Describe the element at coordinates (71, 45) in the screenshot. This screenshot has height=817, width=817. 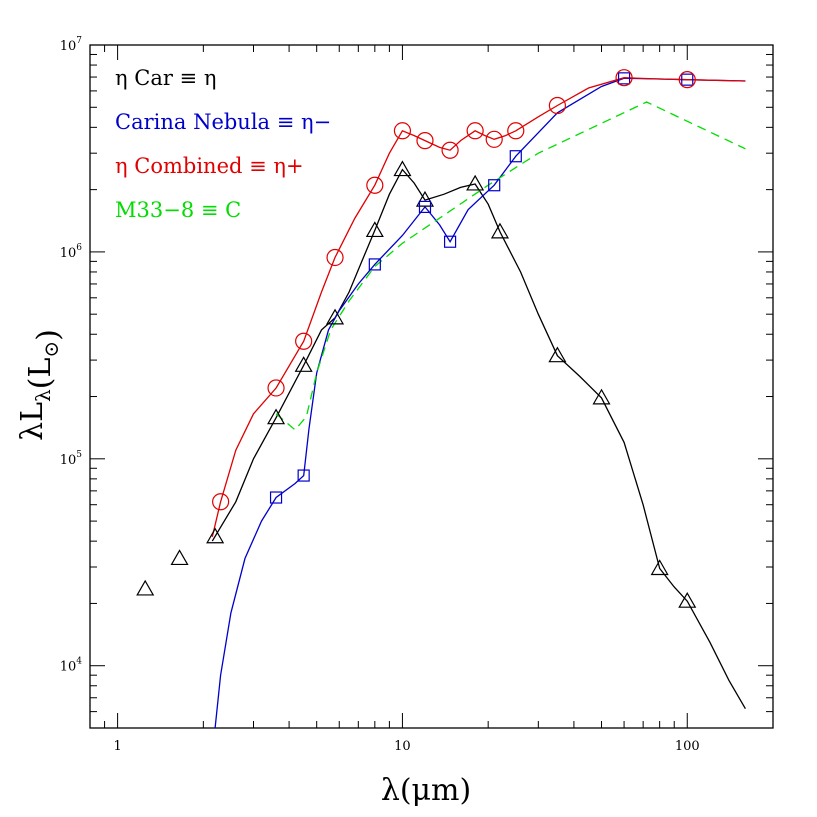
I see `y-tick-label: 10⁷` at that location.